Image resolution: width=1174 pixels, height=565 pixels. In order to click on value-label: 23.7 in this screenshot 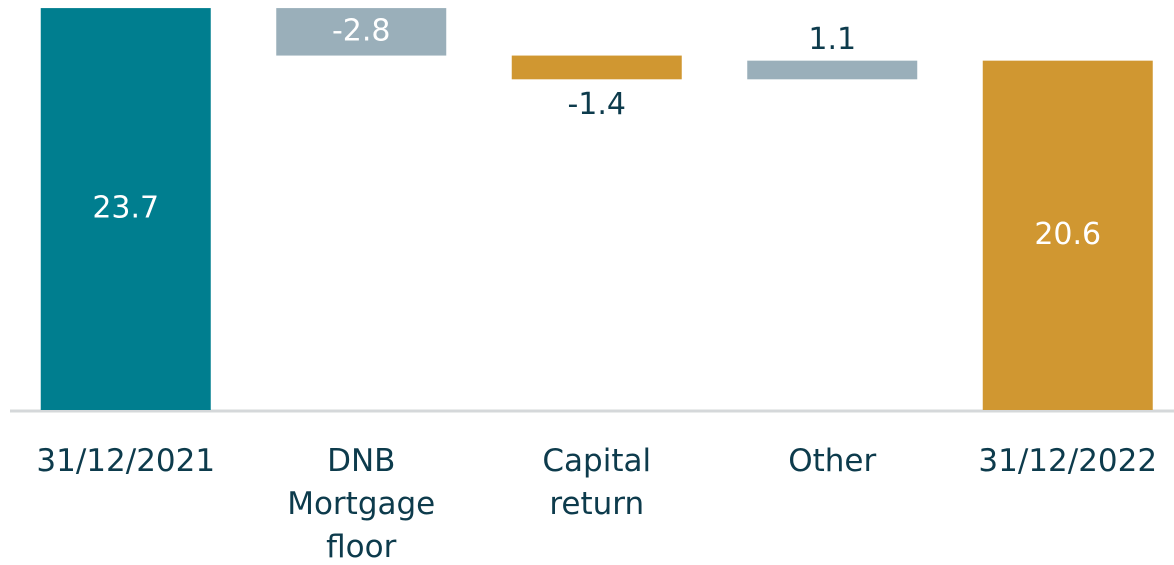, I will do `click(125, 208)`.